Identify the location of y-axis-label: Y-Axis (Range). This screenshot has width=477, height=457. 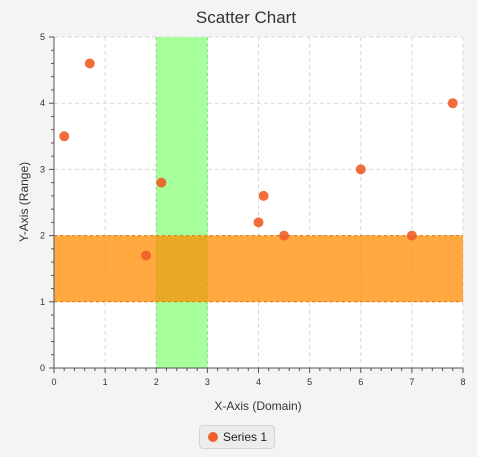
(24, 202).